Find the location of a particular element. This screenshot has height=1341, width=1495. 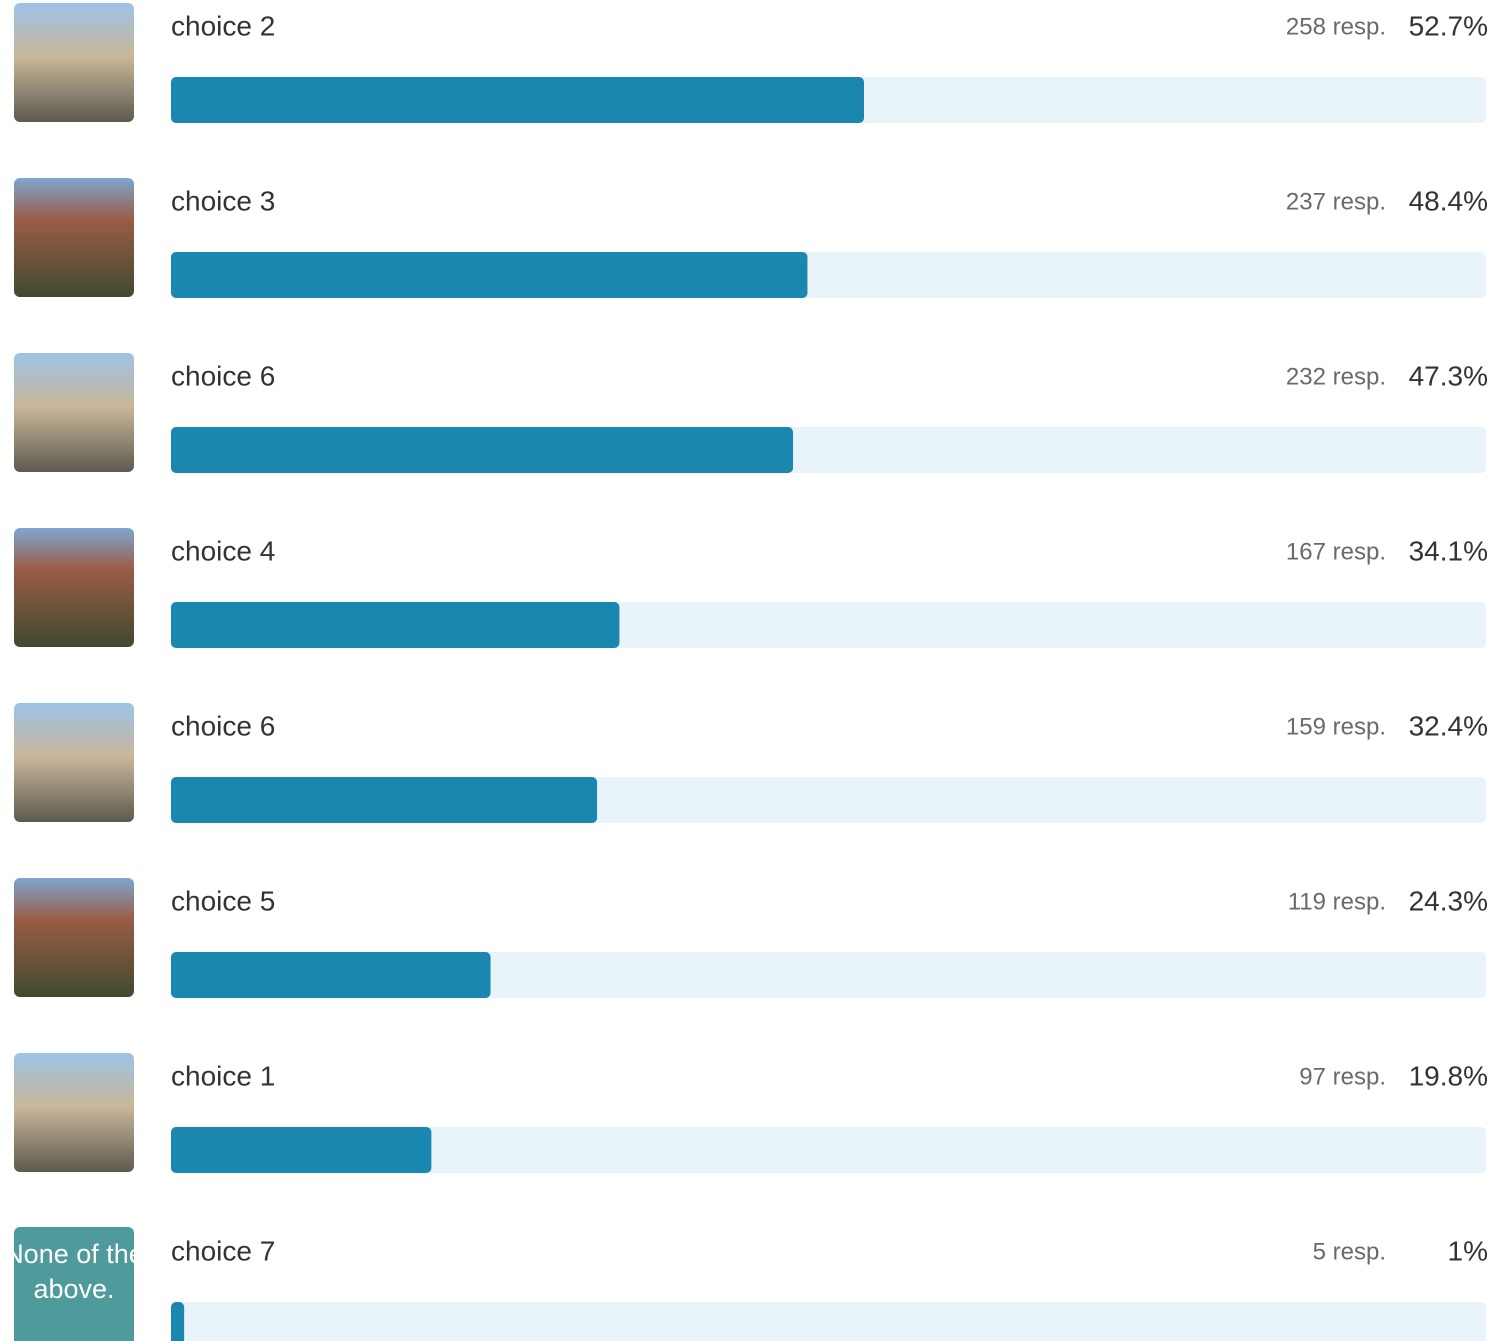

response-count: 5 resp. is located at coordinates (1349, 1251).